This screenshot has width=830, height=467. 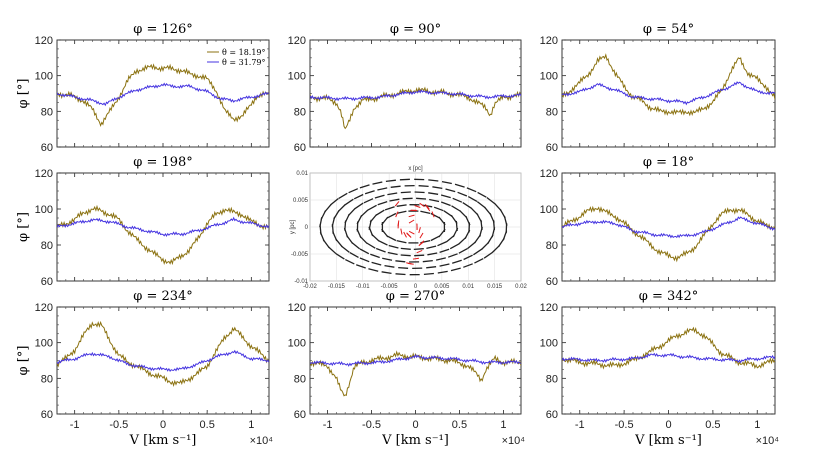 What do you see at coordinates (757, 425) in the screenshot?
I see `x-tick-label: 1` at bounding box center [757, 425].